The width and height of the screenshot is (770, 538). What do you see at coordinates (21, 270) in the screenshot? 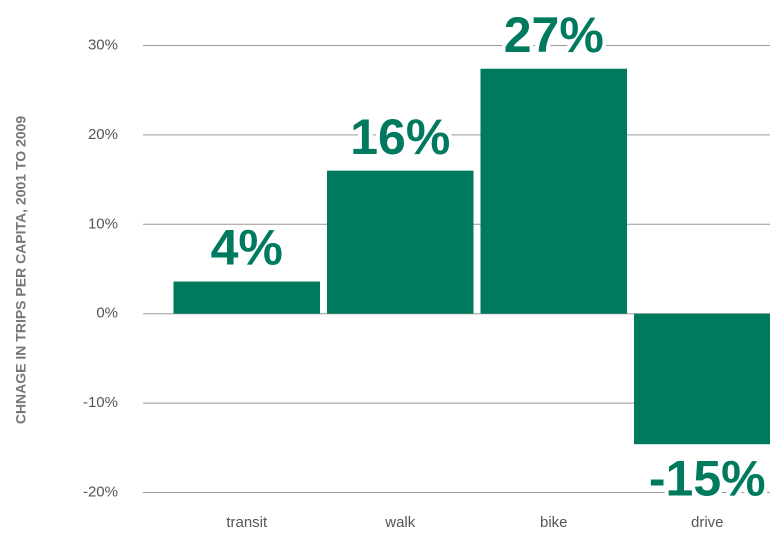
I see `y-axis-title: CHNAGE IN TRIPS PER CAPITA, 2001 TO 2009` at bounding box center [21, 270].